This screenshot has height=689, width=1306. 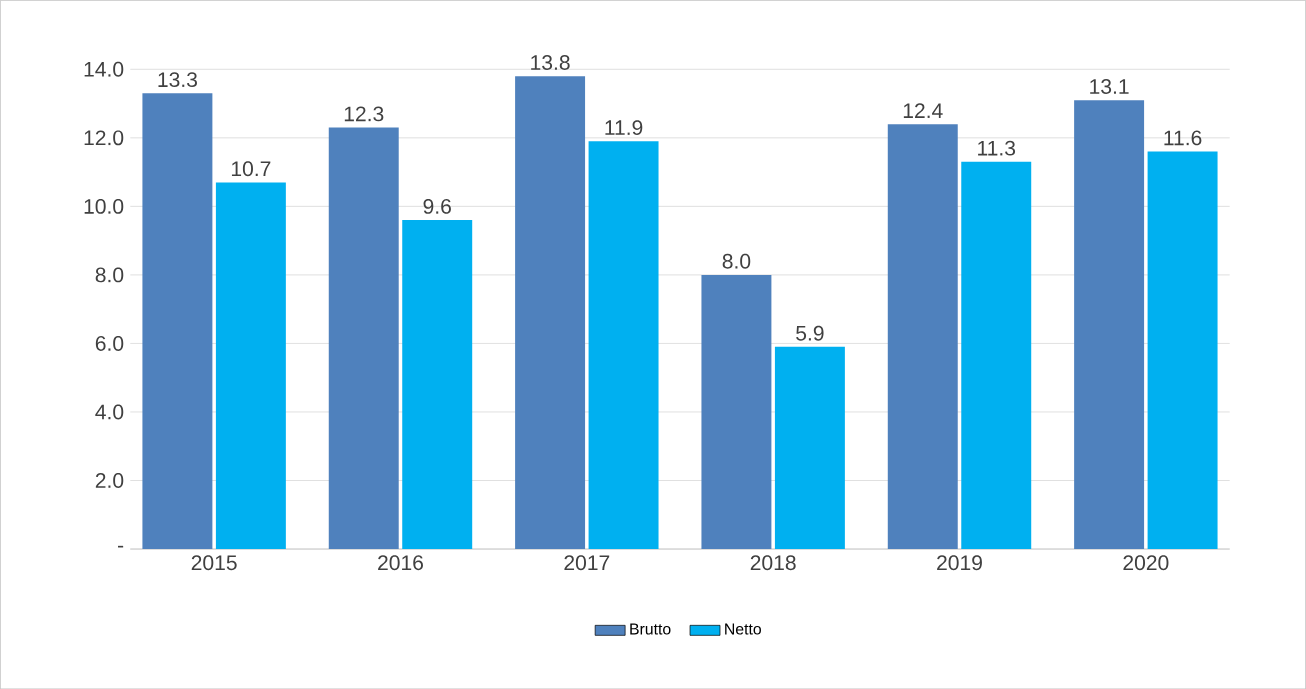 I want to click on data-label: 12.4, so click(x=923, y=110).